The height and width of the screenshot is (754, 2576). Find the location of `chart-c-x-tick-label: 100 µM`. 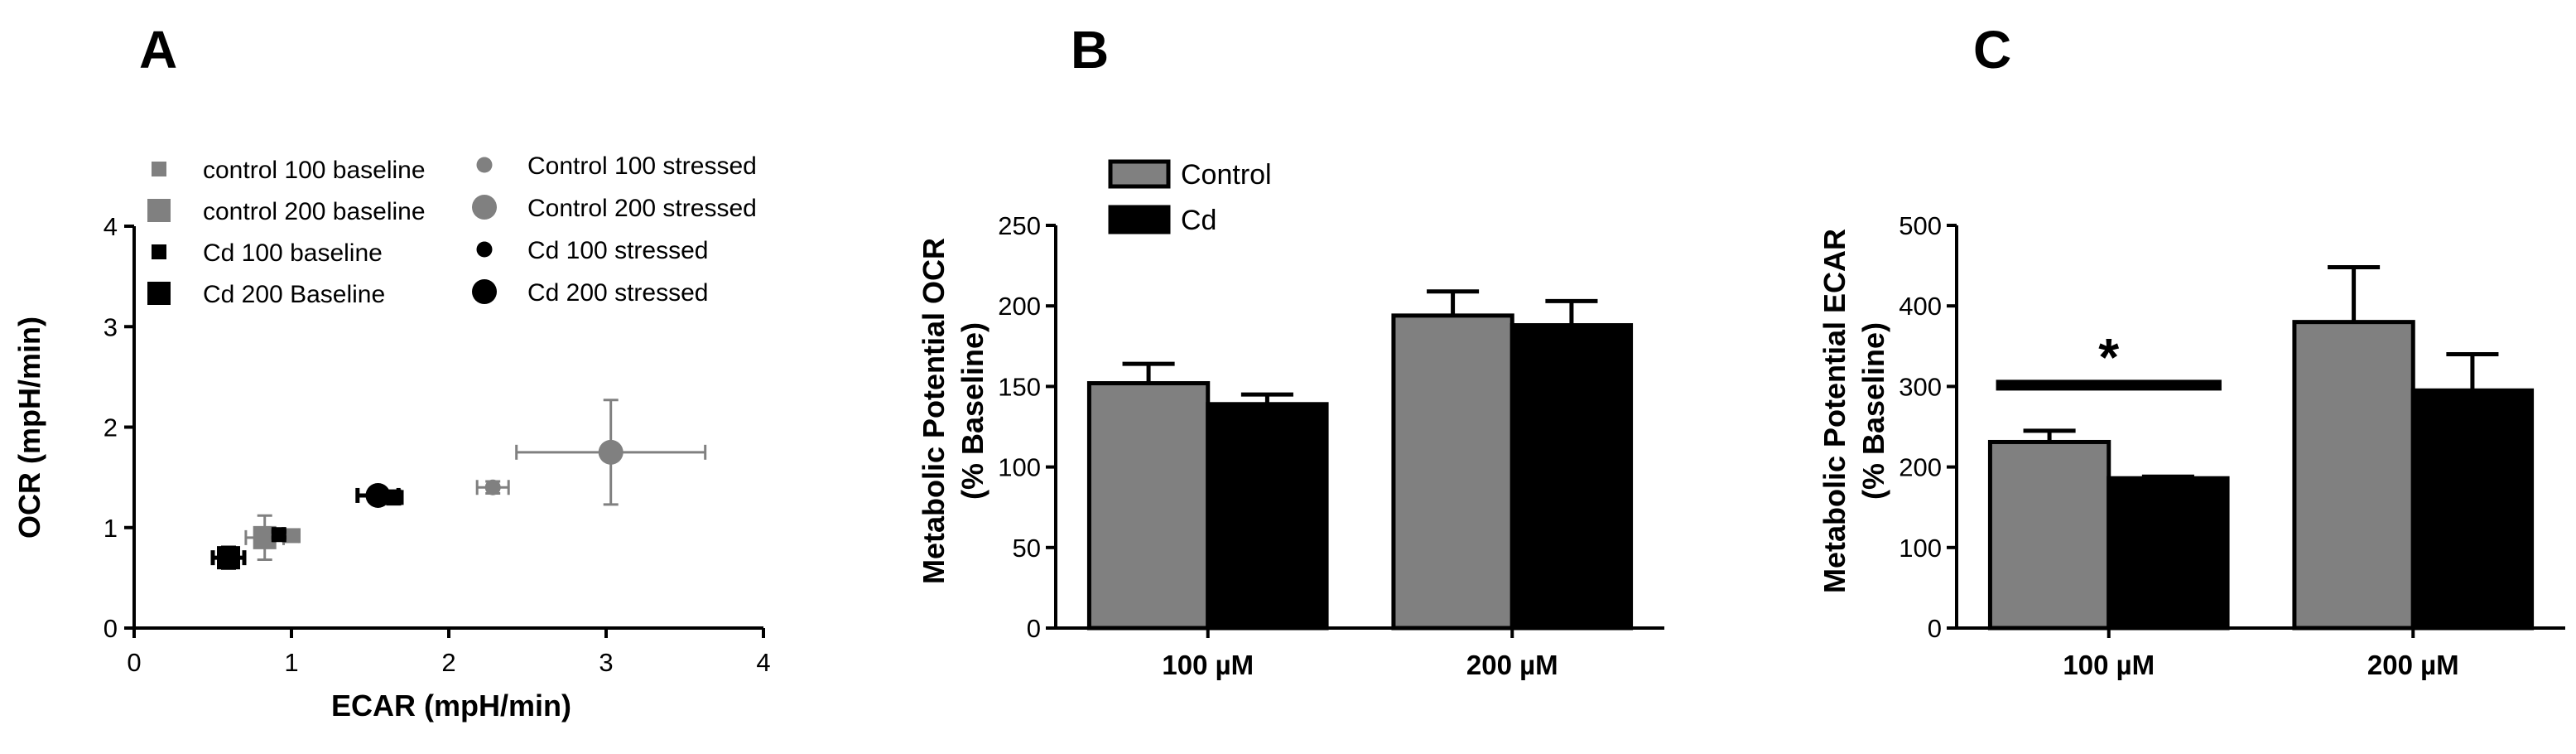

chart-c-x-tick-label: 100 µM is located at coordinates (2109, 665).